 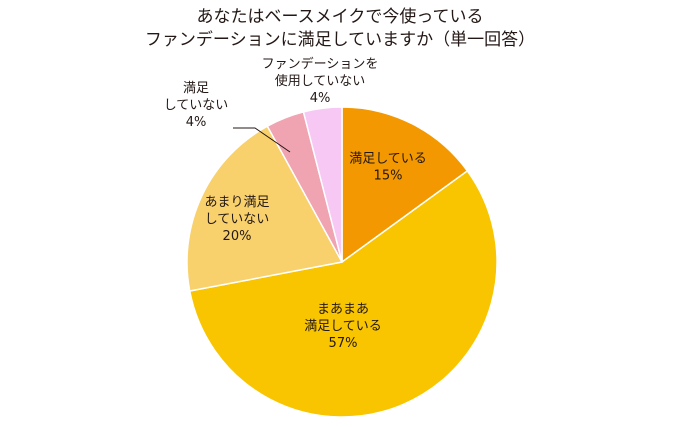 I want to click on slice-3-label: あまり満足, so click(x=236, y=202).